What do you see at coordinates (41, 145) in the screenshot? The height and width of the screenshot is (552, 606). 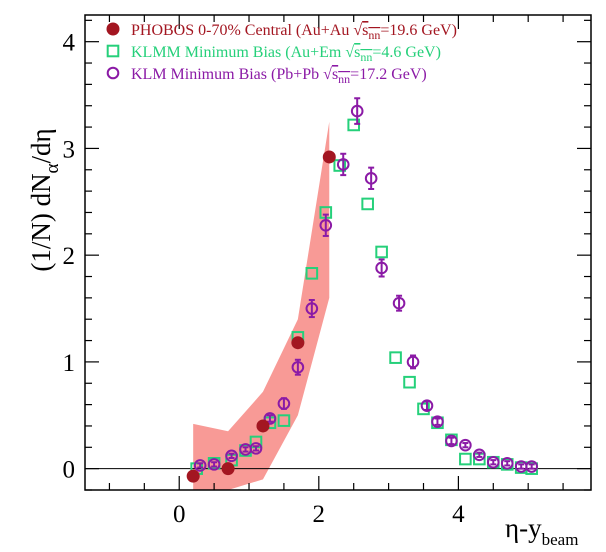 I see `y-axis-label-tail: /dη` at bounding box center [41, 145].